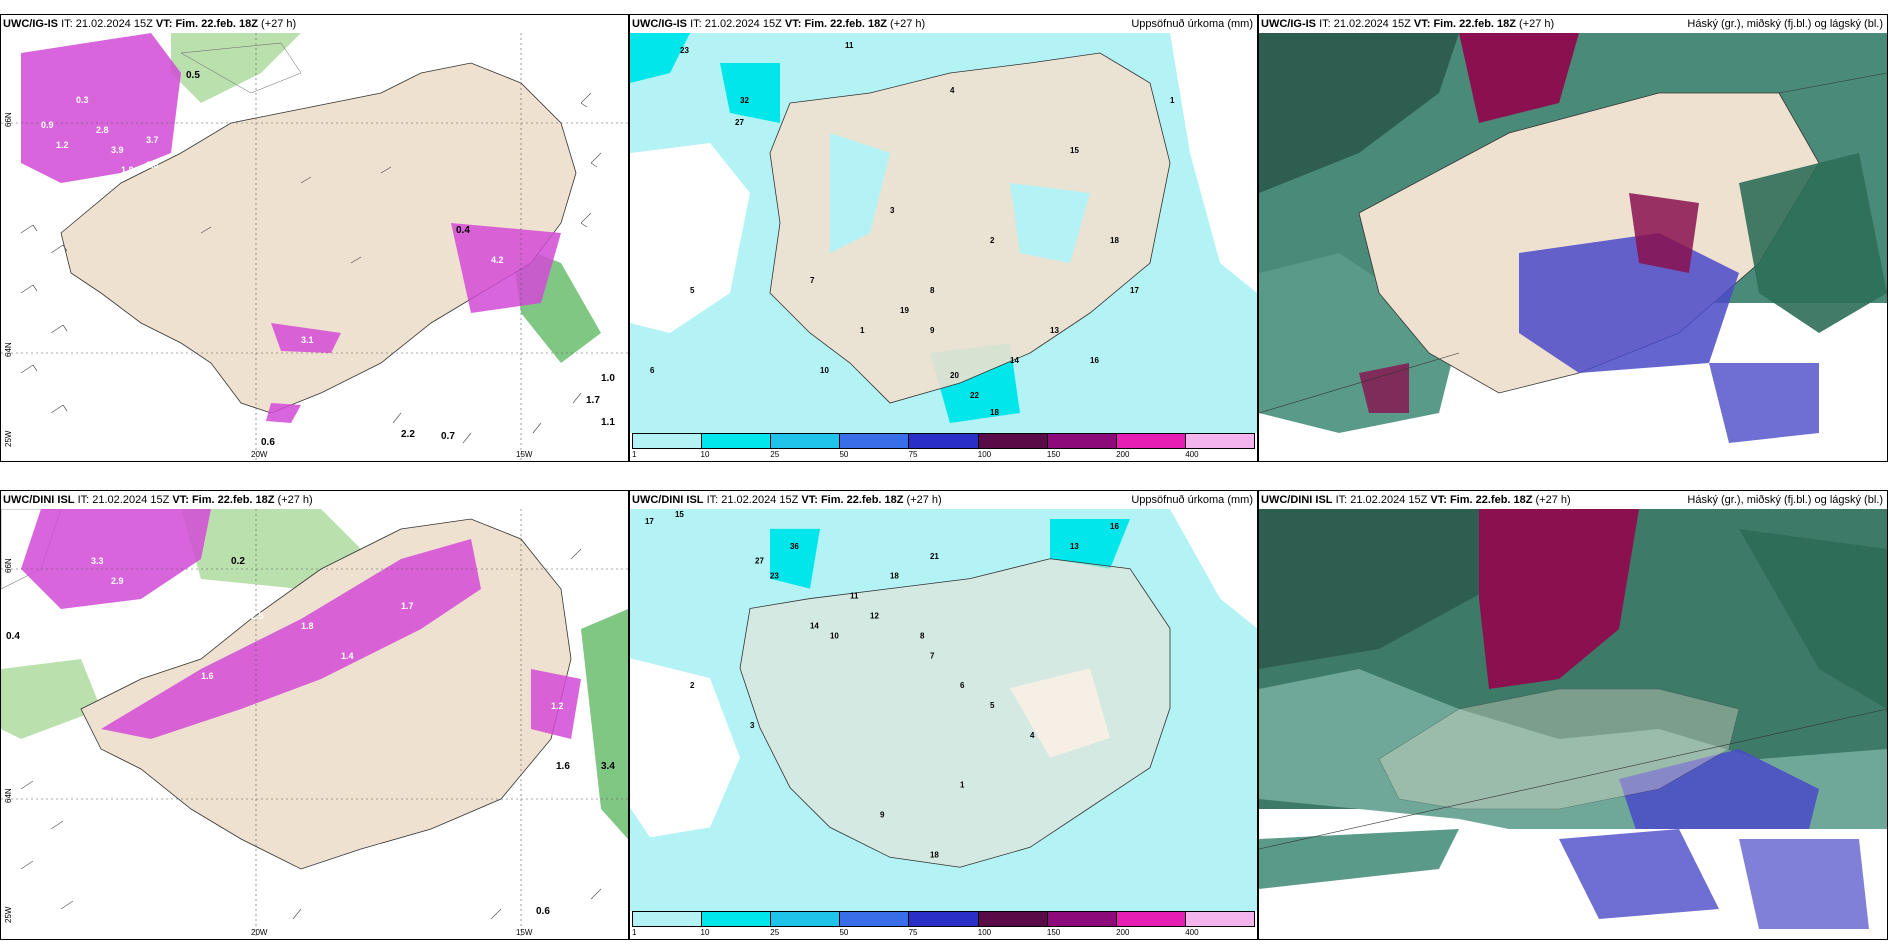 This screenshot has height=950, width=1900. Describe the element at coordinates (652, 370) in the screenshot. I see `svg-text: 6` at that location.